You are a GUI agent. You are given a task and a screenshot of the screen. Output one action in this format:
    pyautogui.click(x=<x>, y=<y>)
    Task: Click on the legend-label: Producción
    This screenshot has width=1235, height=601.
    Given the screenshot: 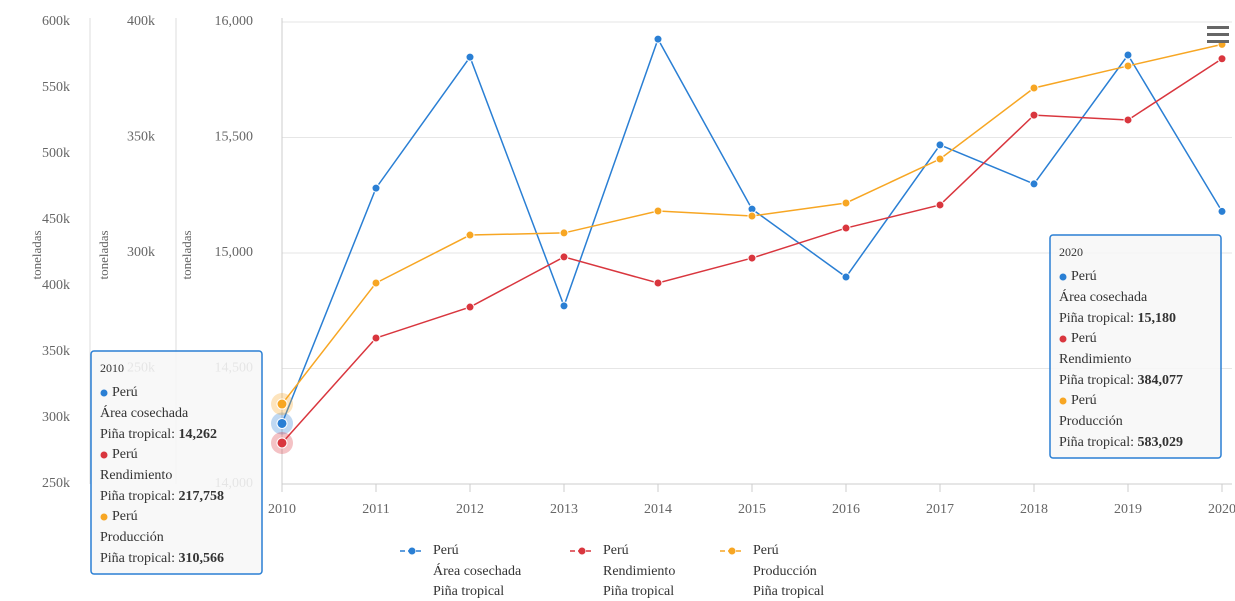 What is the action you would take?
    pyautogui.click(x=785, y=571)
    